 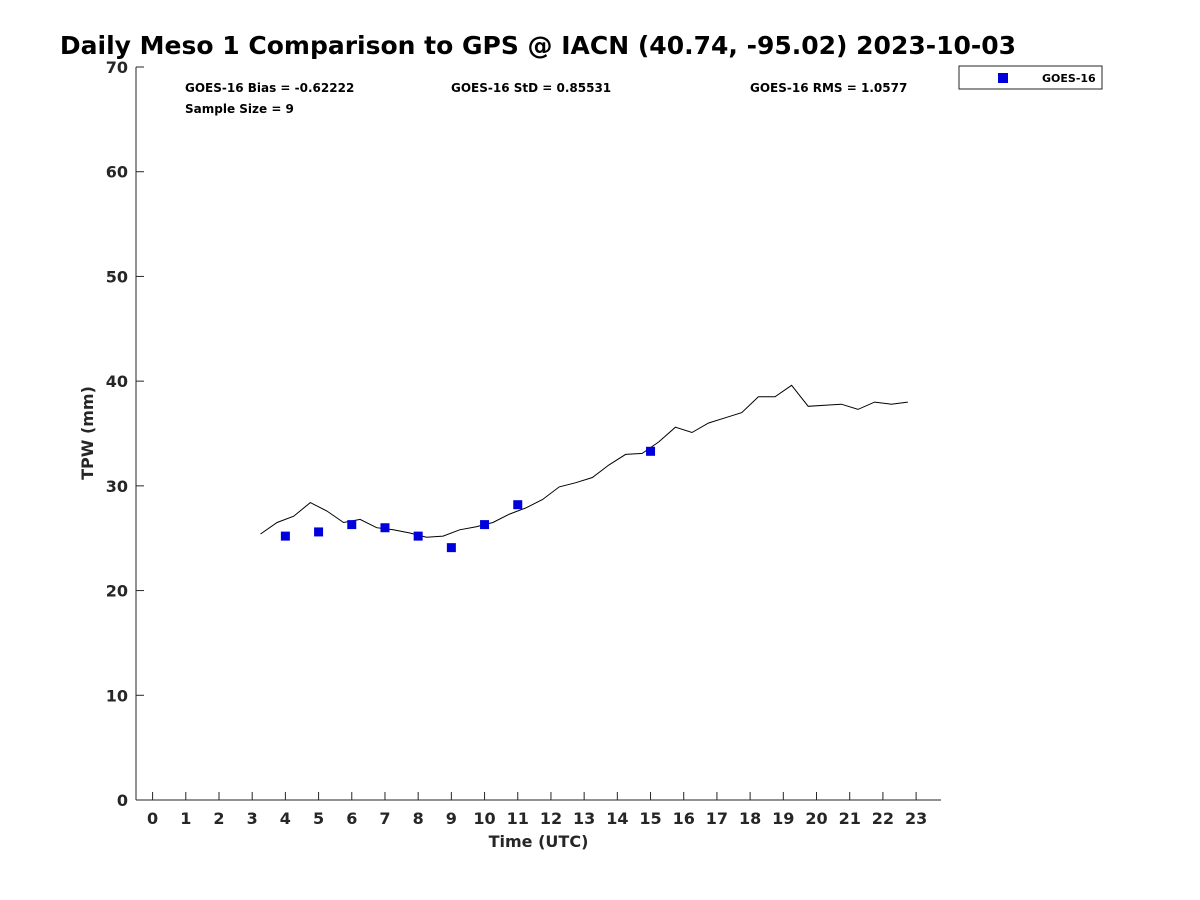 I want to click on x-tick-label: 12, so click(x=551, y=818).